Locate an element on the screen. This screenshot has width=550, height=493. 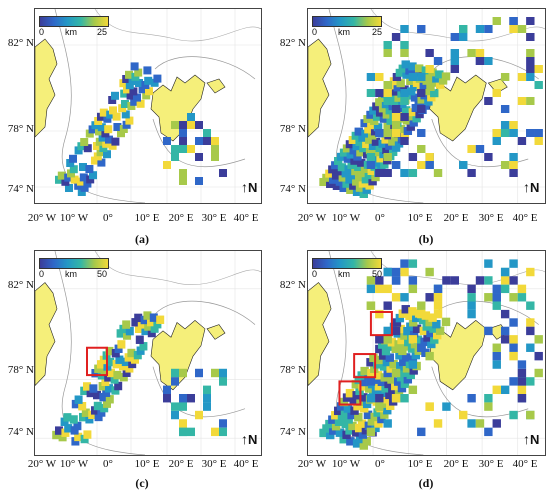
lon-label-20e: 20° E is located at coordinates (456, 218).